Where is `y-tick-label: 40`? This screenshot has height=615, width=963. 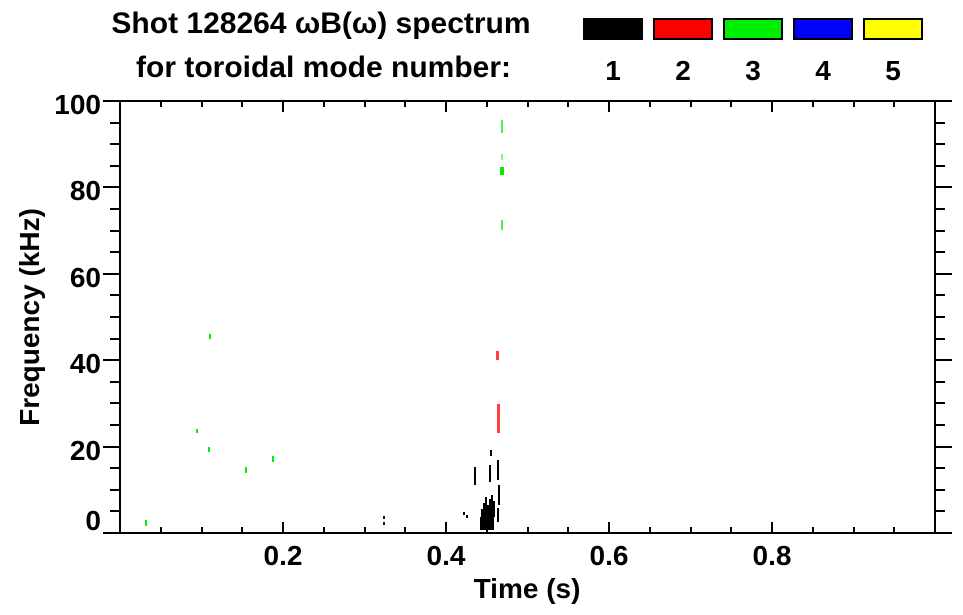 y-tick-label: 40 is located at coordinates (85, 363).